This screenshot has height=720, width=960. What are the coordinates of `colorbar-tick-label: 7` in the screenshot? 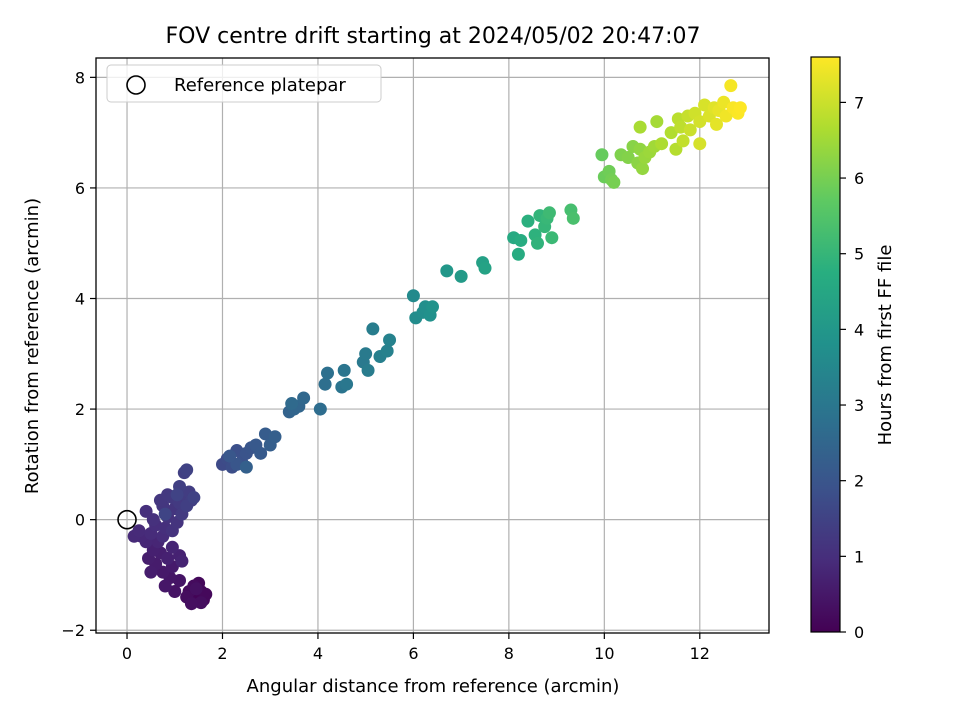 It's located at (859, 102).